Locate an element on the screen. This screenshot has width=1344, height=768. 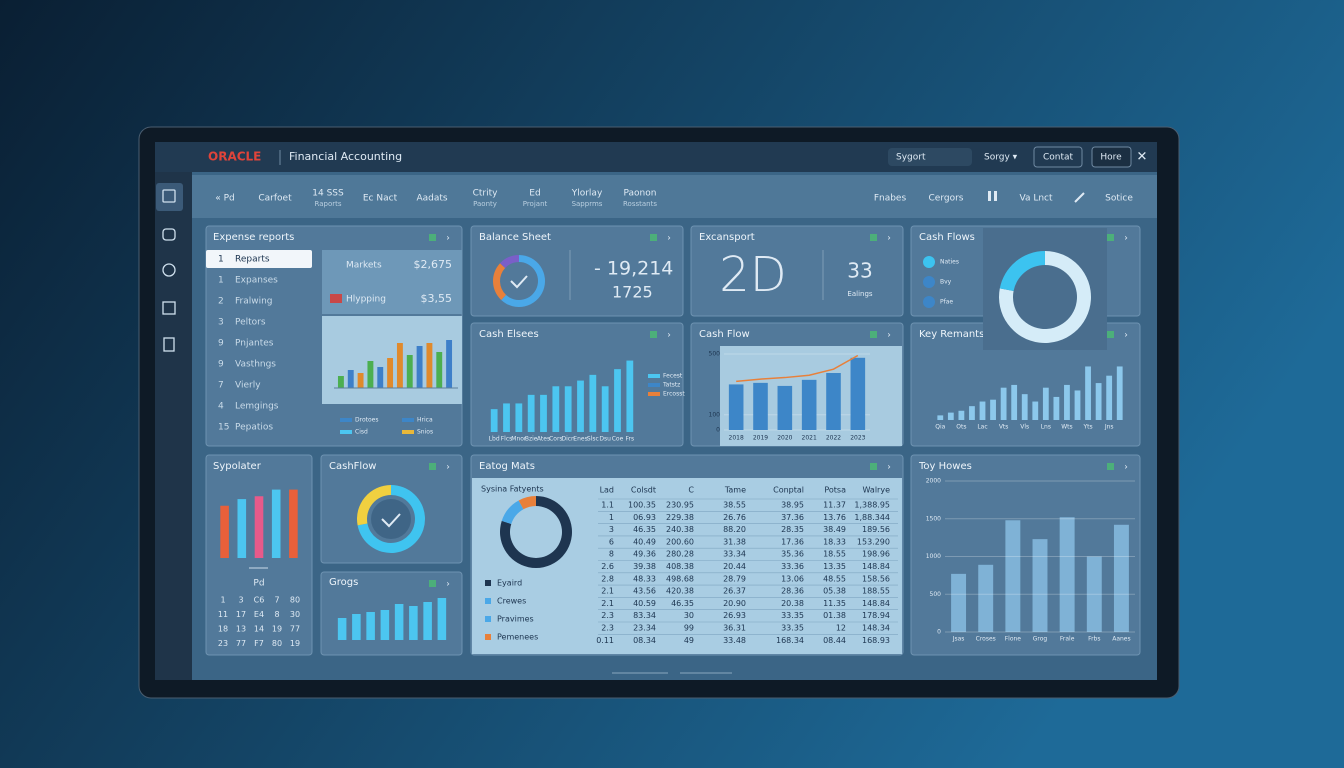
search-box is located at coordinates (930, 157).